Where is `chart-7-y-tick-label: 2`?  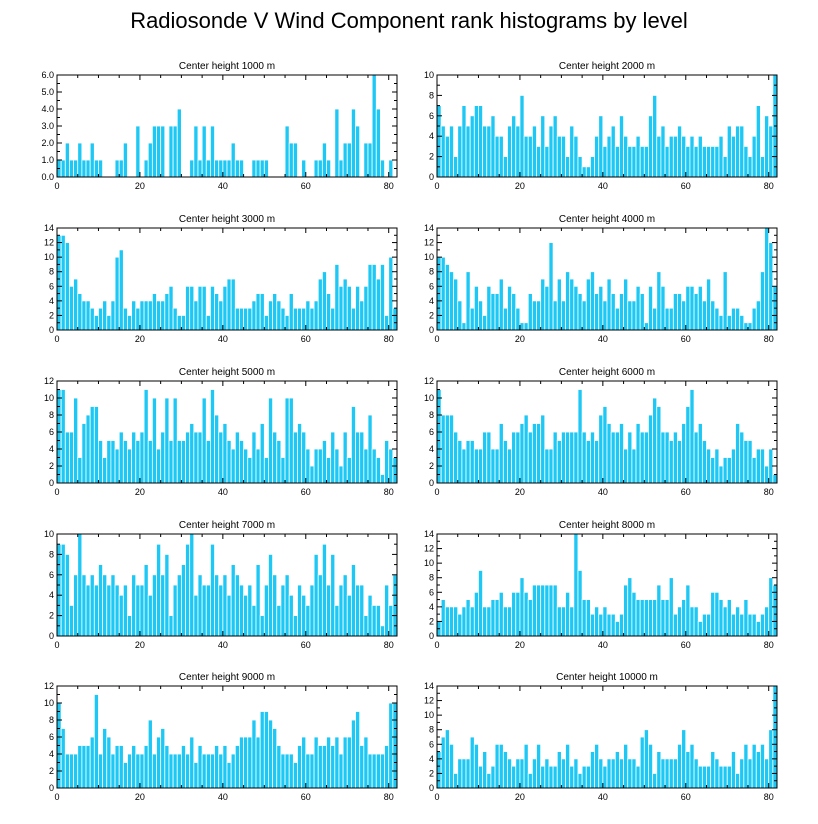 chart-7-y-tick-label: 2 is located at coordinates (51, 616).